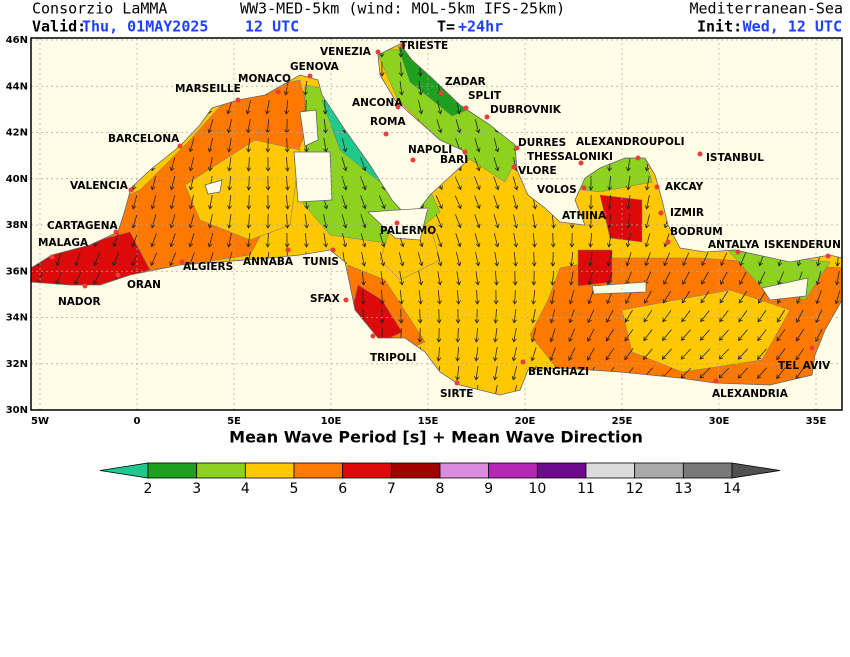 This screenshot has width=850, height=657. What do you see at coordinates (454, 160) in the screenshot?
I see `city-label: BARI` at bounding box center [454, 160].